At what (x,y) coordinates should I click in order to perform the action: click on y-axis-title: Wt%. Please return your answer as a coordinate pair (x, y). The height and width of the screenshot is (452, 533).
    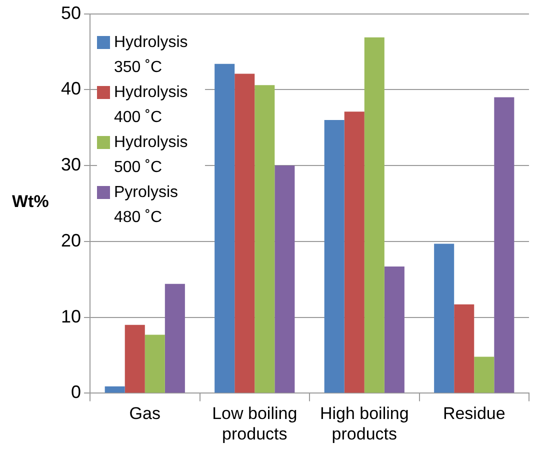
    Looking at the image, I should click on (30, 202).